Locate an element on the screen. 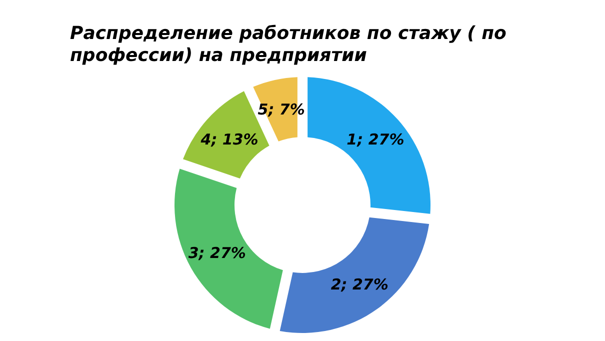  chart-title: Распределение работников по стажу ( по профессии) на предприятии is located at coordinates (288, 44).